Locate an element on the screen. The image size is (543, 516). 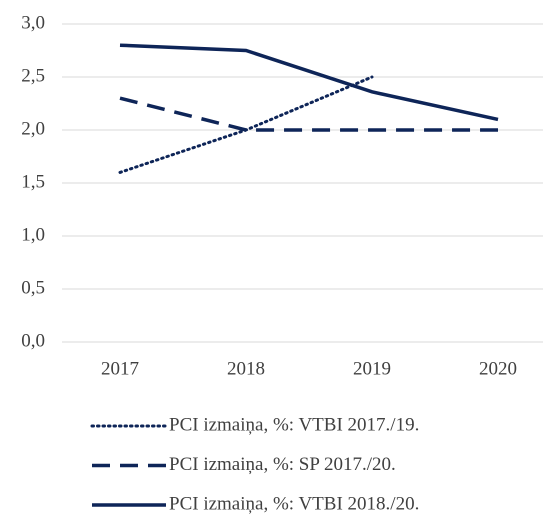
y-tick-label: 0,5 is located at coordinates (33, 287).